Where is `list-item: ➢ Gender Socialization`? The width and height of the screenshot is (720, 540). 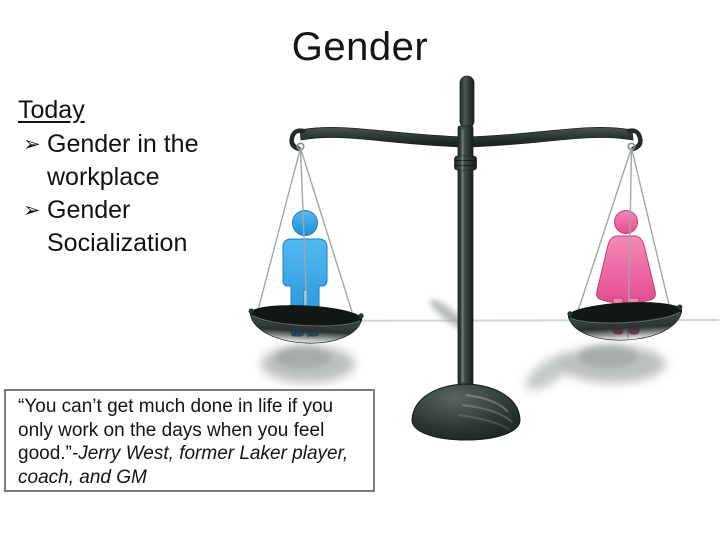
list-item: ➢ Gender Socialization is located at coordinates (124, 227).